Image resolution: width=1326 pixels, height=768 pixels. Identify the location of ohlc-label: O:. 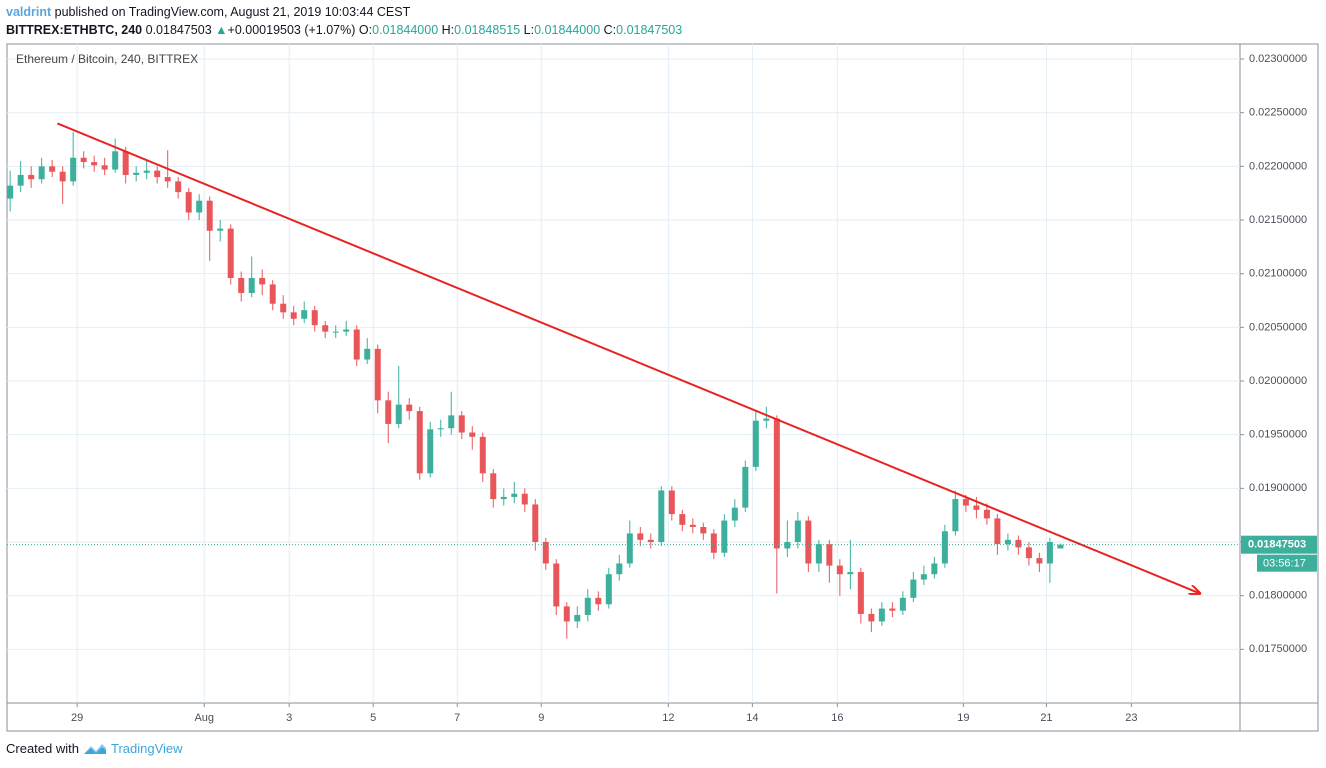
(365, 30).